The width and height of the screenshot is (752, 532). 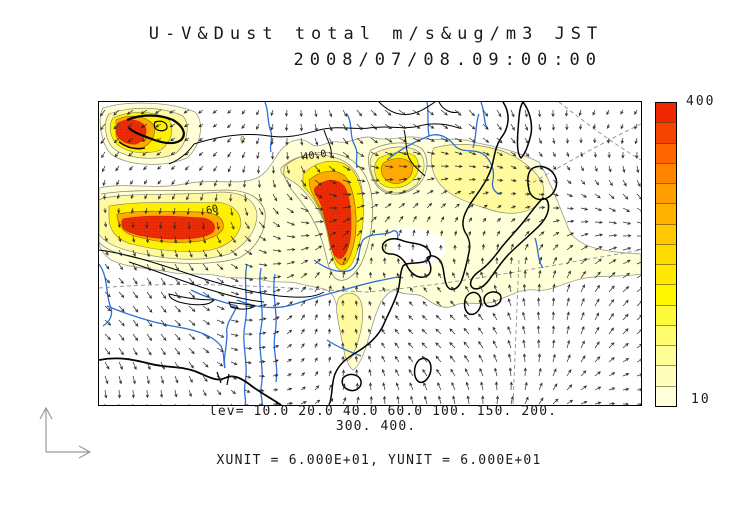 What do you see at coordinates (701, 101) in the screenshot?
I see `colorbar-max-label: 400` at bounding box center [701, 101].